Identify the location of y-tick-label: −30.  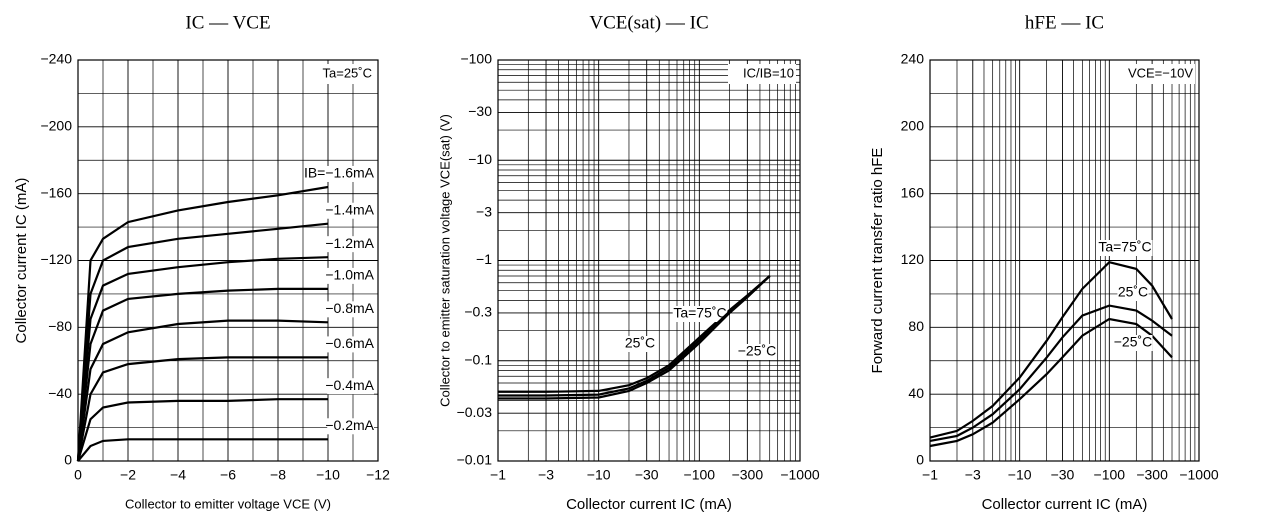
(480, 111).